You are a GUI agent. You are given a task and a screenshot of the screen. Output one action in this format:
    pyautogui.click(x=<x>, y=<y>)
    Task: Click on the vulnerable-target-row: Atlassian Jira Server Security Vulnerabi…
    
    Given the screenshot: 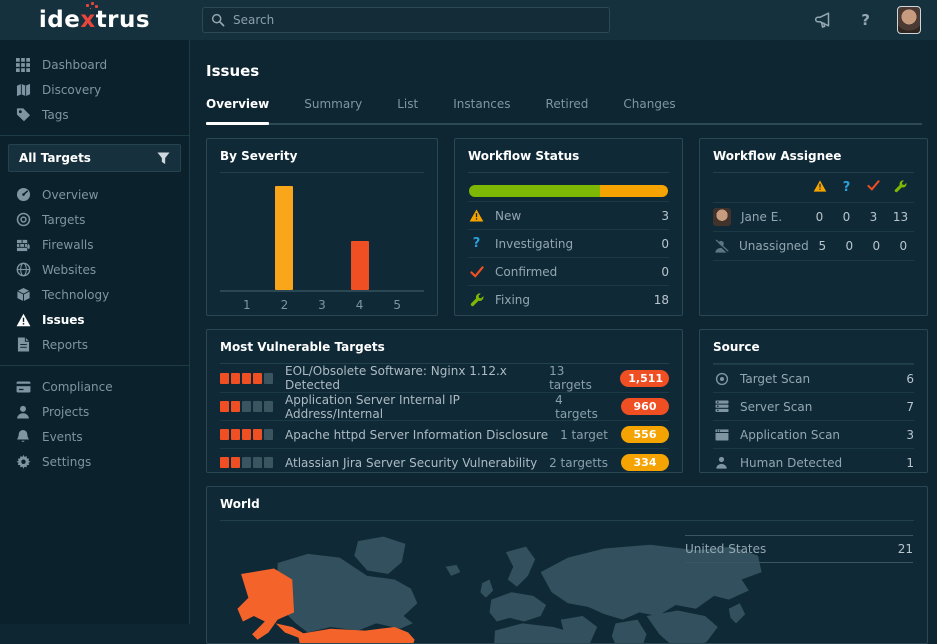 What is the action you would take?
    pyautogui.click(x=444, y=462)
    